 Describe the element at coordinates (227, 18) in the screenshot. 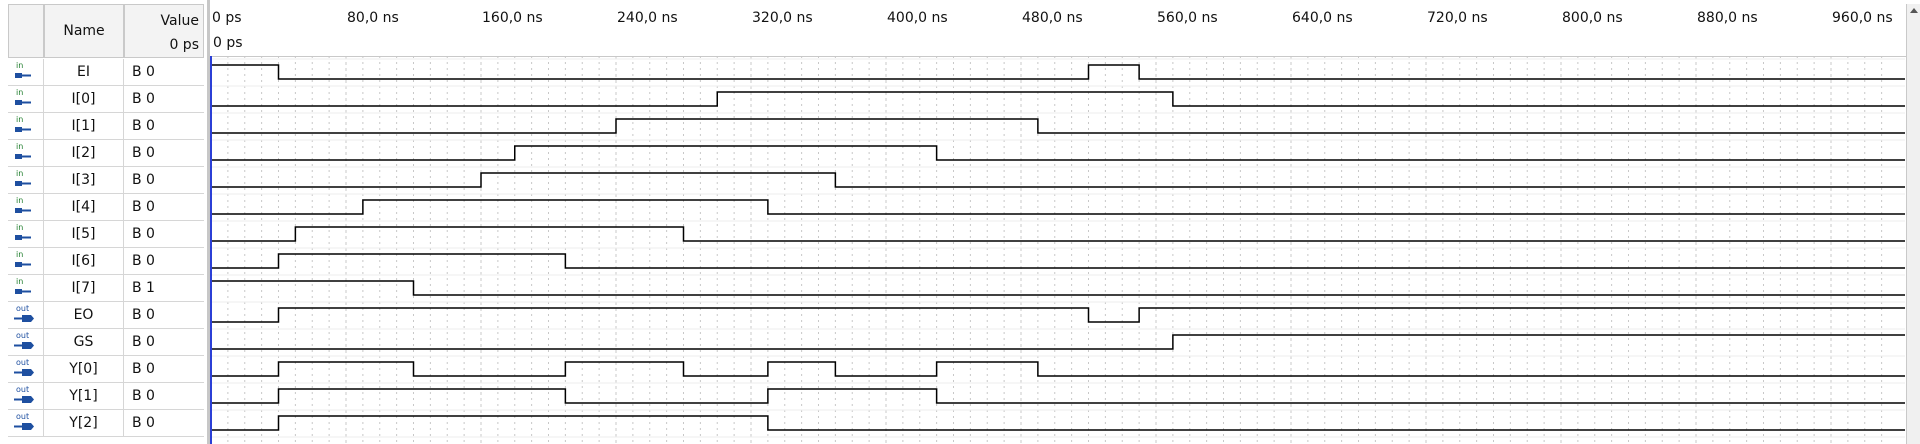

I see `time-tick-label: 0 ps` at that location.